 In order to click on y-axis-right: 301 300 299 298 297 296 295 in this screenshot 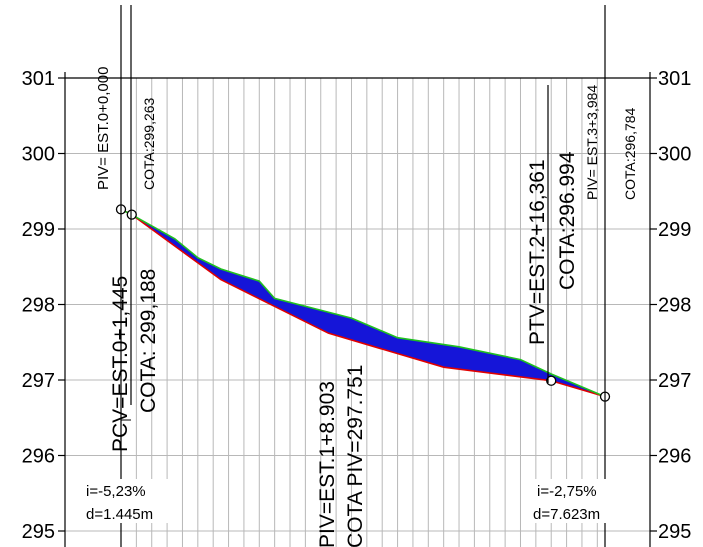, I will do `click(670, 305)`.